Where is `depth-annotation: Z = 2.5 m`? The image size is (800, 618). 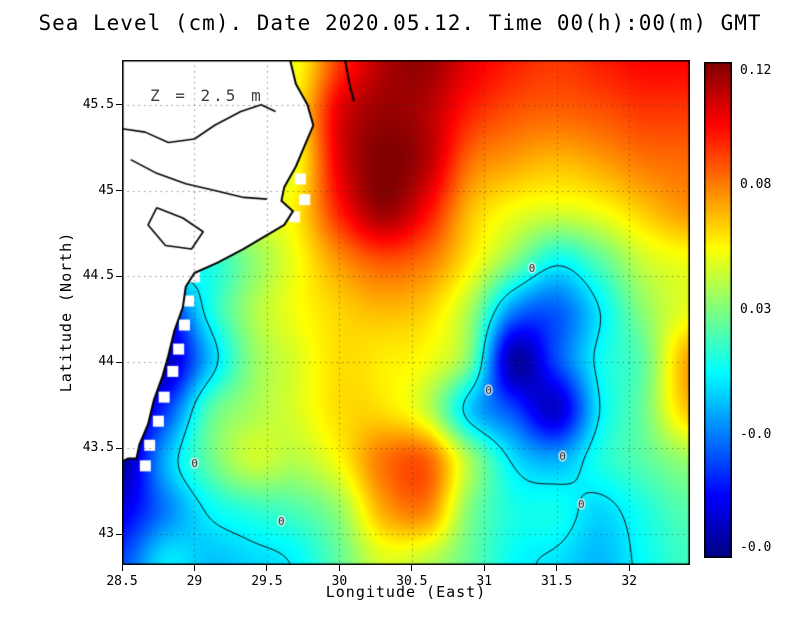 depth-annotation: Z = 2.5 m is located at coordinates (207, 95).